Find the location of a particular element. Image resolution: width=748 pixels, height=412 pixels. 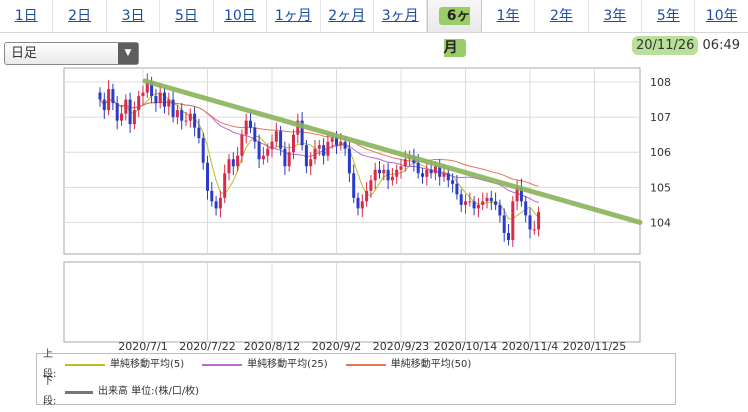

tab-10d: 10日 is located at coordinates (241, 16).